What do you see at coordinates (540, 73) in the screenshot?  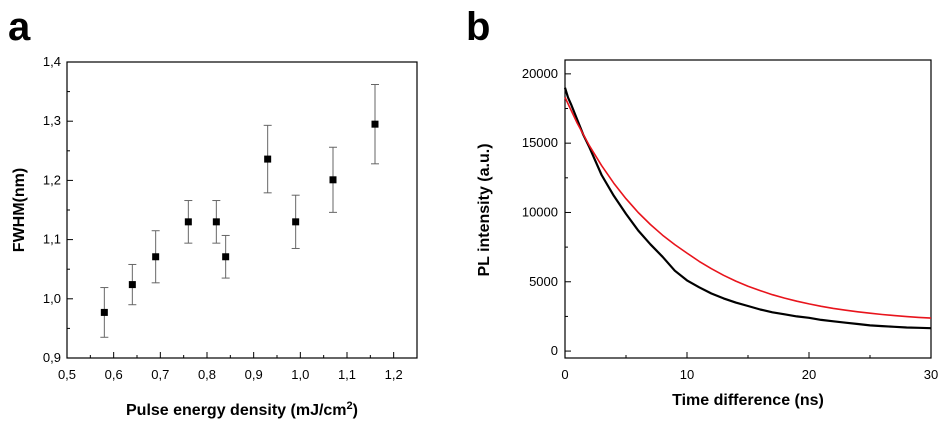 I see `y-tick-label: 20000` at bounding box center [540, 73].